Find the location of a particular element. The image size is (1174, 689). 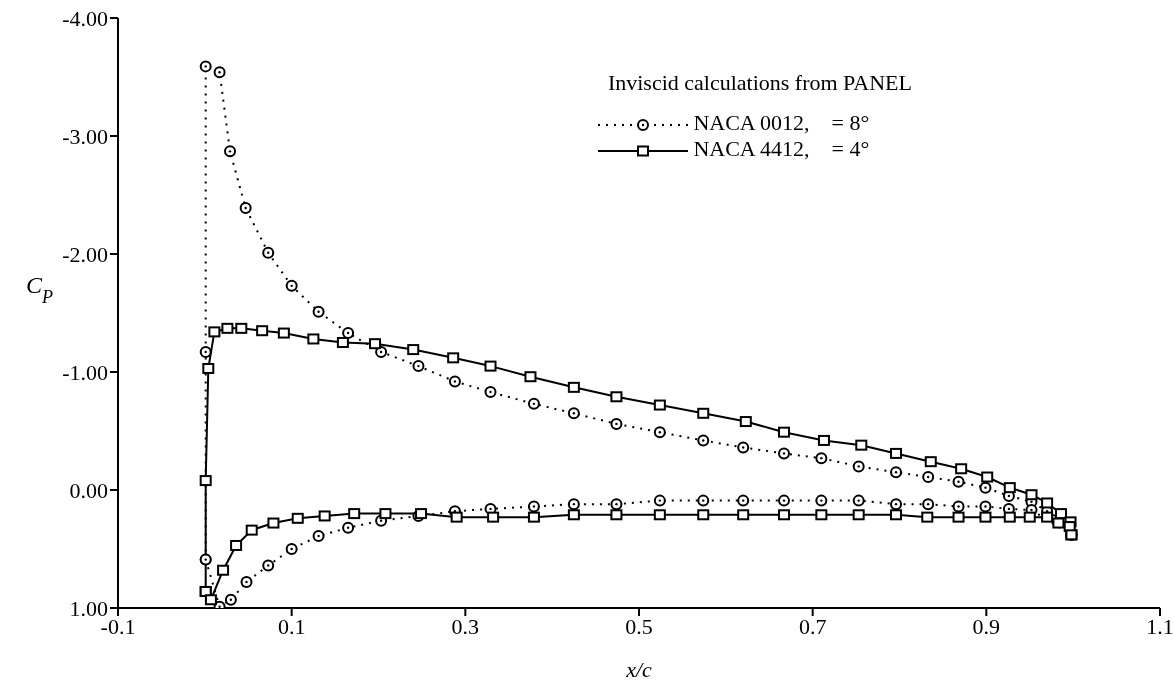

legend-label: NACA 0012, = 8° is located at coordinates (781, 123).